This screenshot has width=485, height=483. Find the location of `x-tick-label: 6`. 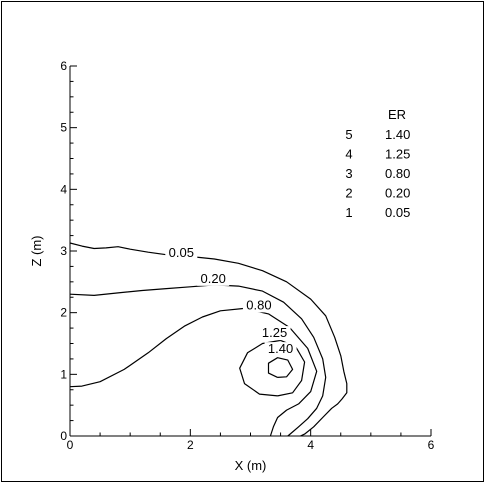

x-tick-label: 6 is located at coordinates (431, 445).